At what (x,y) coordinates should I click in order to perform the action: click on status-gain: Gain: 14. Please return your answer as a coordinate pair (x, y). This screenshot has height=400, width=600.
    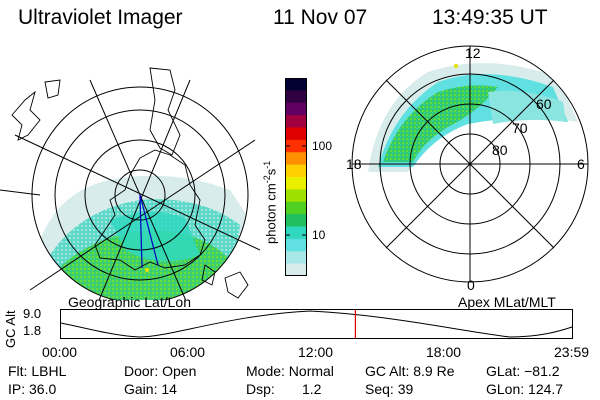
    Looking at the image, I should click on (150, 389).